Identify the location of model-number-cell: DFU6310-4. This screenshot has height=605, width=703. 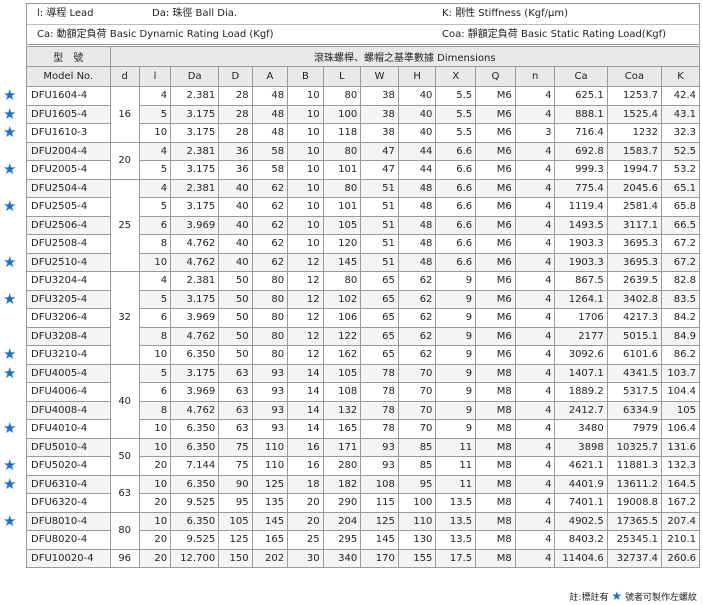
(68, 484).